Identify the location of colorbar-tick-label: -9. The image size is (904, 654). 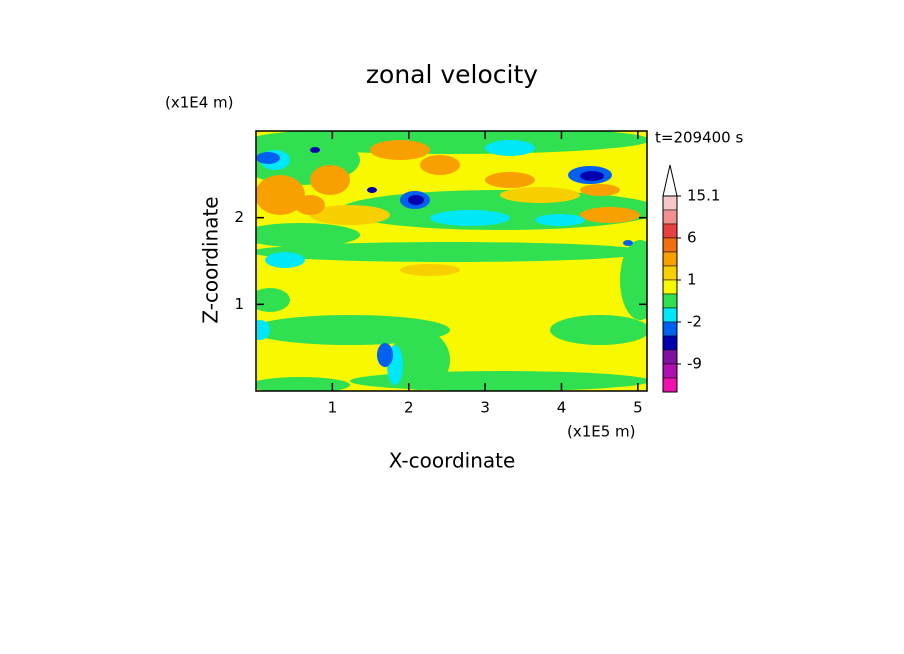
(694, 364).